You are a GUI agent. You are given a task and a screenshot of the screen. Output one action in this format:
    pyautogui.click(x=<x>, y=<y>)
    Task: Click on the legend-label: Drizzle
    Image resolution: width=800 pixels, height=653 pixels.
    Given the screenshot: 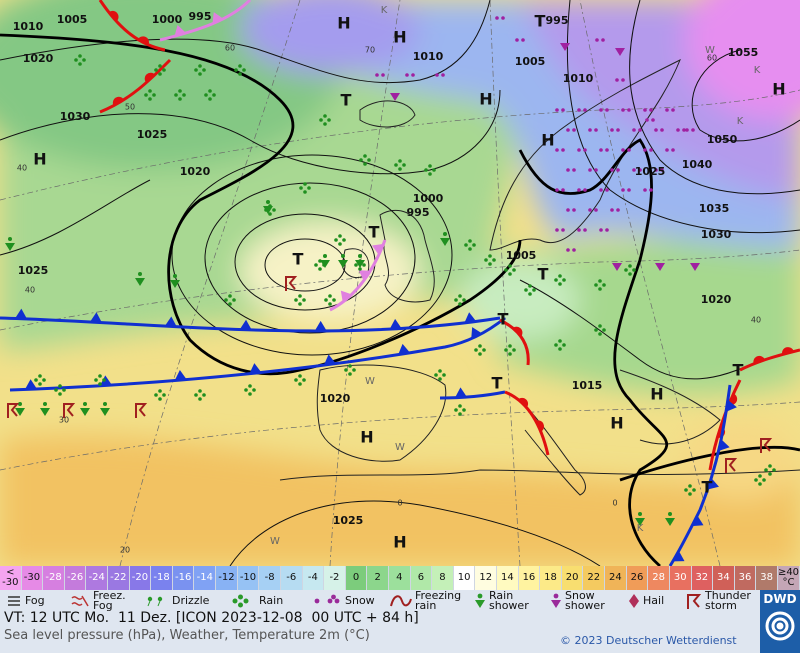 What is the action you would take?
    pyautogui.click(x=191, y=600)
    